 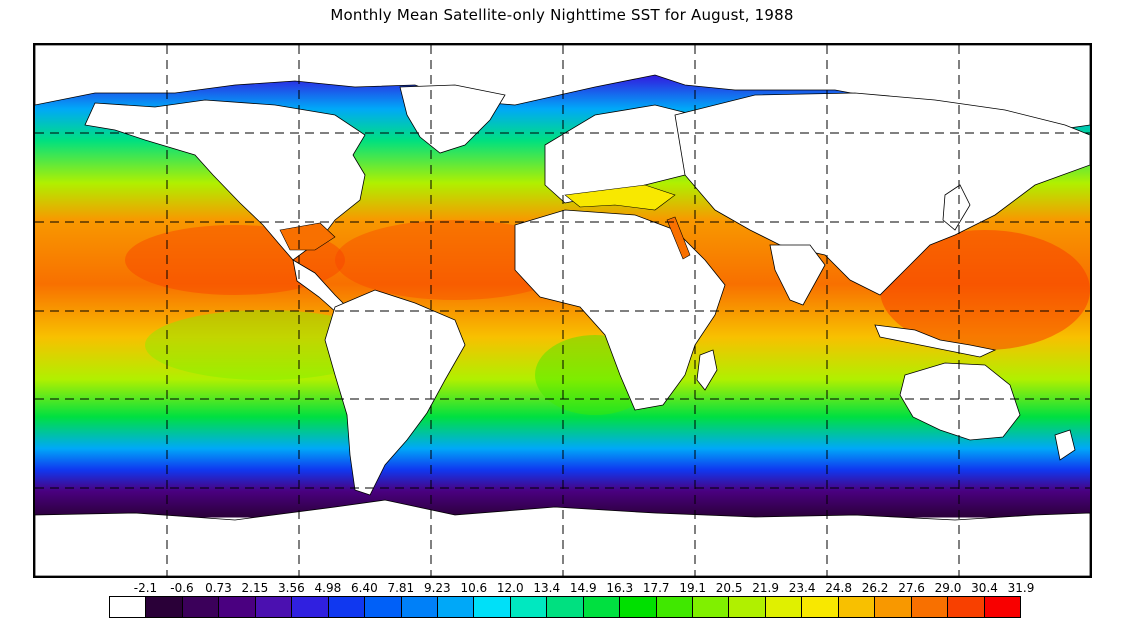 I want to click on colorbar-tick-label: 26.2, so click(x=875, y=588).